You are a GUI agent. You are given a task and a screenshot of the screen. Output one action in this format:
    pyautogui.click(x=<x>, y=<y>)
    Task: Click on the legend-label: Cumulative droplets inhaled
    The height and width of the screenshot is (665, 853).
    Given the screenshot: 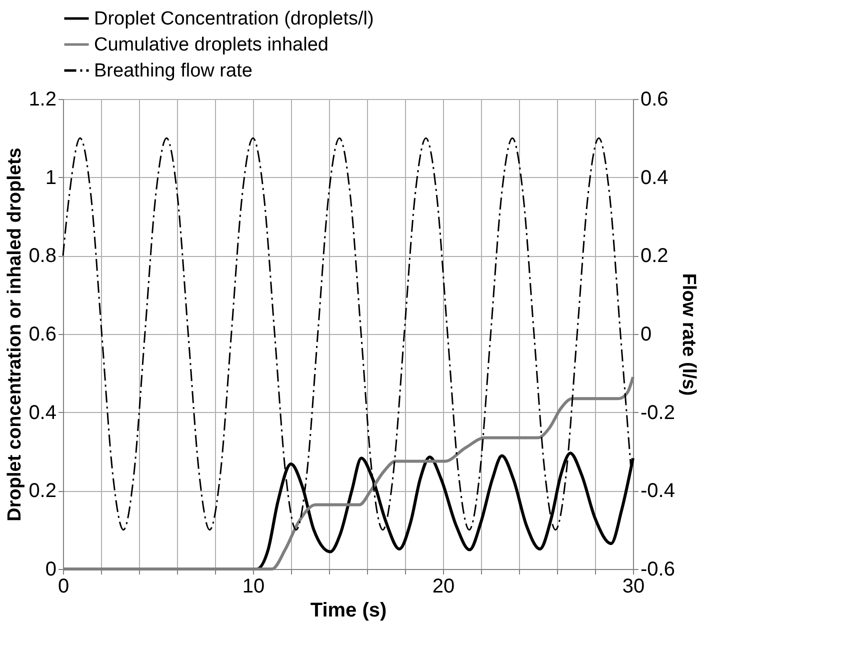 What is the action you would take?
    pyautogui.click(x=211, y=45)
    